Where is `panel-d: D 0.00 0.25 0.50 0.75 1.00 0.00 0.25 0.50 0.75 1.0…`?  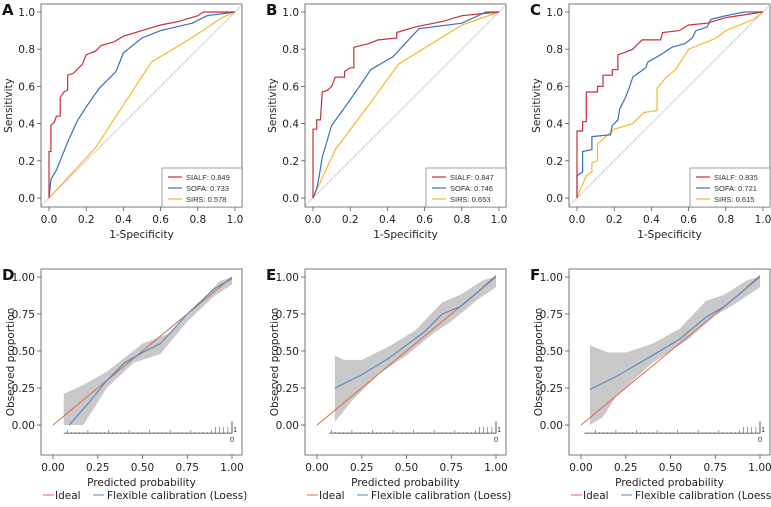 panel-d: D 0.00 0.25 0.50 0.75 1.00 0.00 0.25 0.50 0.75 1.0… is located at coordinates (124, 384).